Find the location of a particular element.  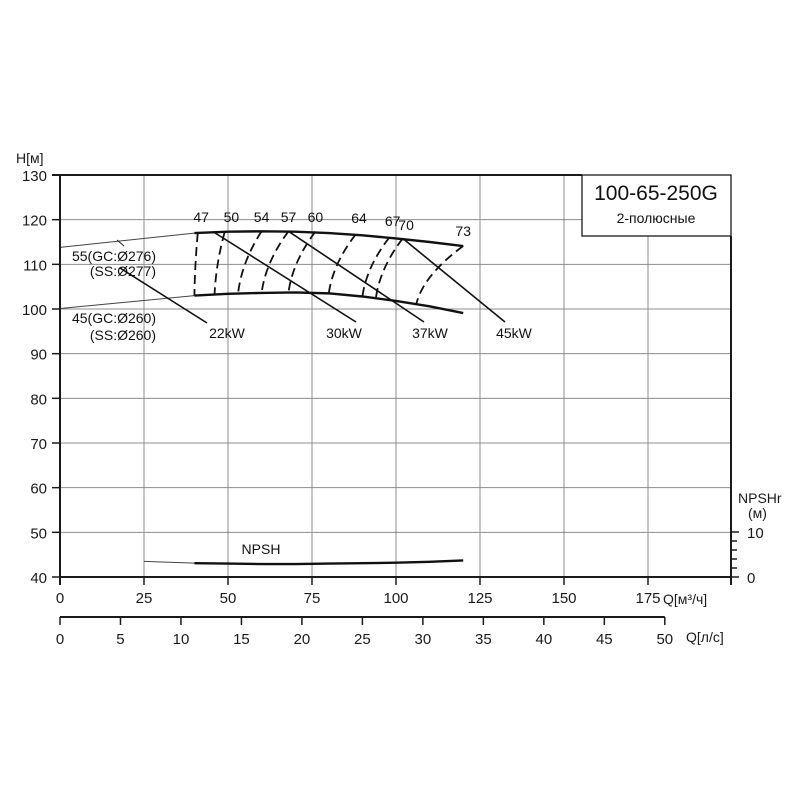

x2-tick-label: 50 is located at coordinates (664, 639).